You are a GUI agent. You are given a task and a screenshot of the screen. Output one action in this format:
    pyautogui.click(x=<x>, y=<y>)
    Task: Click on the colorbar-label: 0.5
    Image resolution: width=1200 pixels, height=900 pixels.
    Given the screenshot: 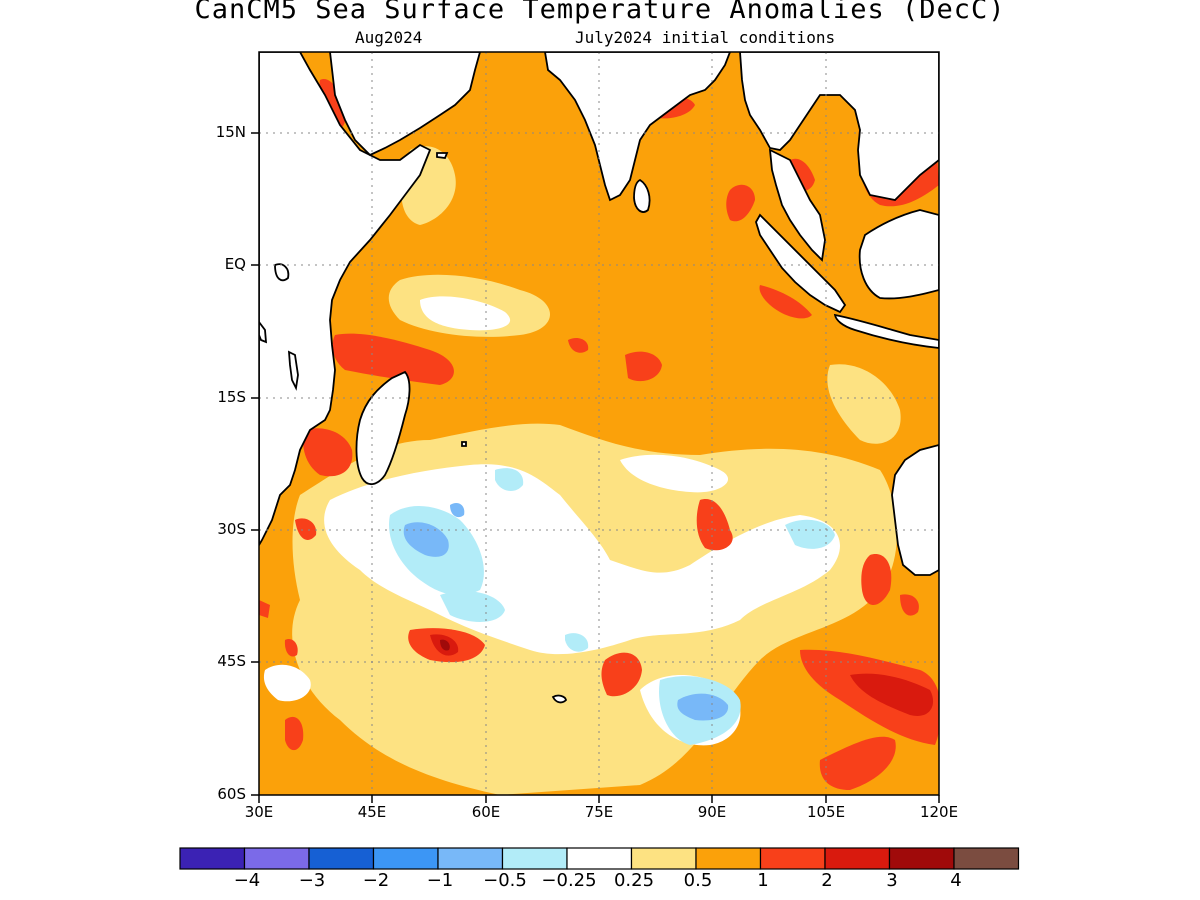 What is the action you would take?
    pyautogui.click(x=698, y=880)
    